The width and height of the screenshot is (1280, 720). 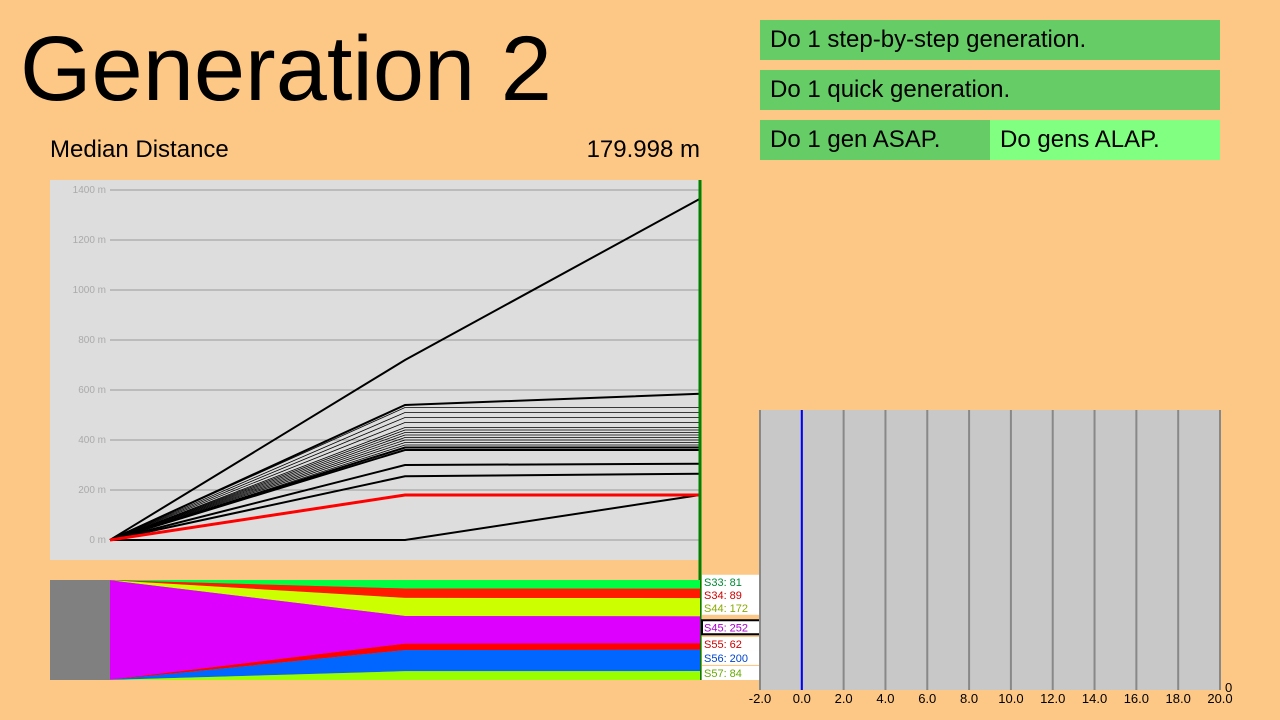 I want to click on species-label: S45: 252, so click(x=726, y=628).